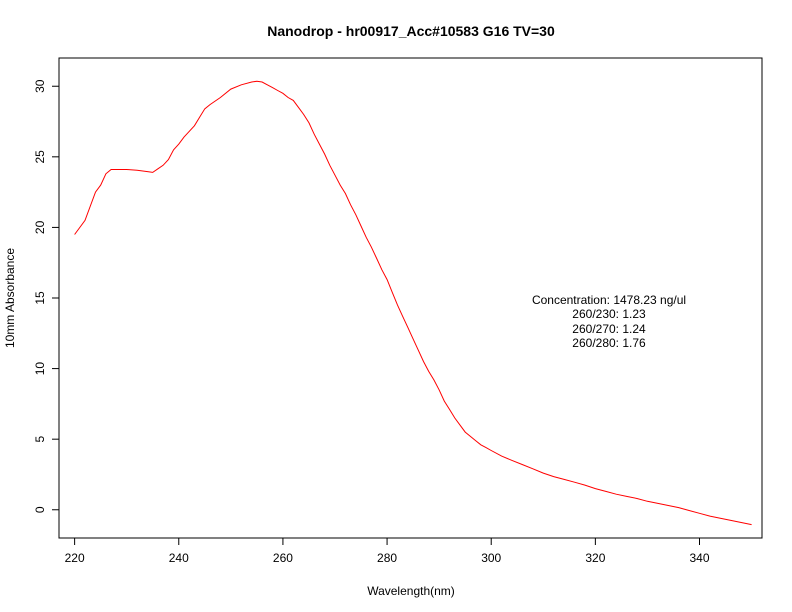  I want to click on y-axis: 0 5 10 15 20 25 30, so click(46, 296).